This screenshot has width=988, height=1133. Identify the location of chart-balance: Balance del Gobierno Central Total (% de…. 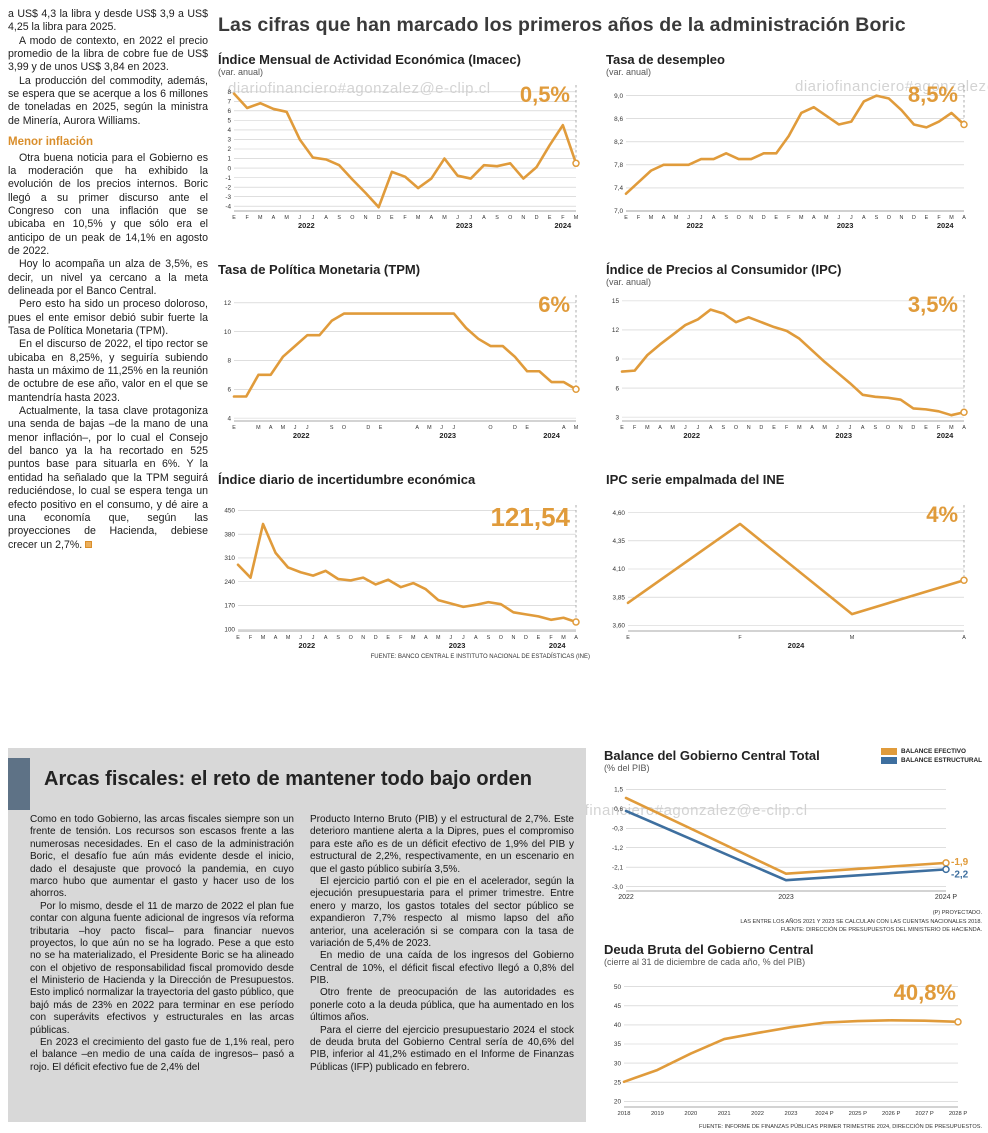
(793, 841).